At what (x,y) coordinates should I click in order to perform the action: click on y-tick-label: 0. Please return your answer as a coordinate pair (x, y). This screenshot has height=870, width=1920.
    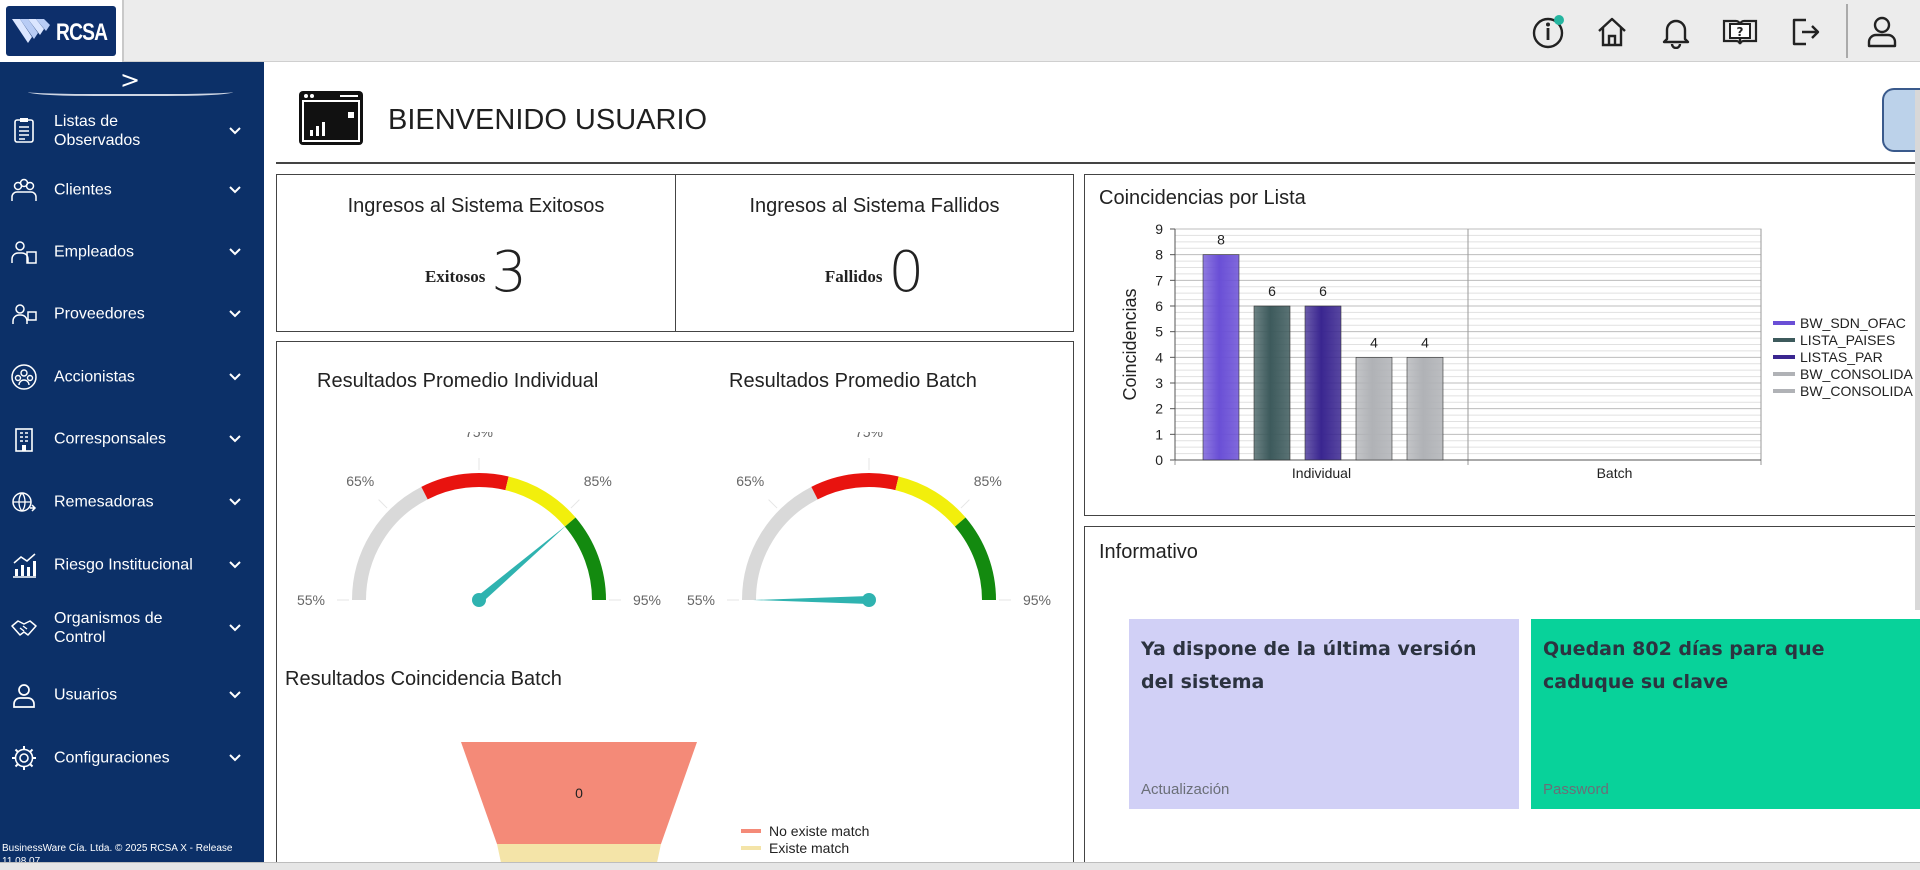
    Looking at the image, I should click on (1159, 460).